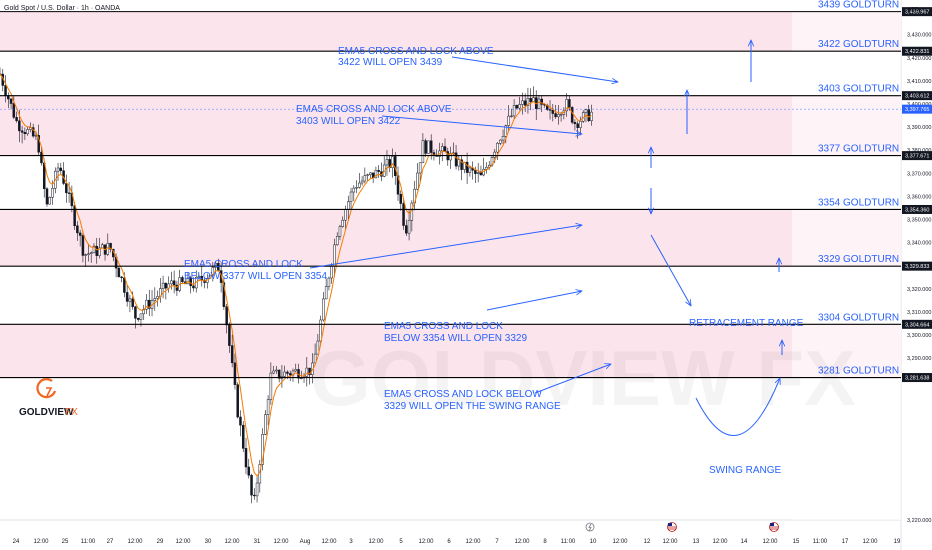  What do you see at coordinates (696, 542) in the screenshot?
I see `time-tick-label: 13` at bounding box center [696, 542].